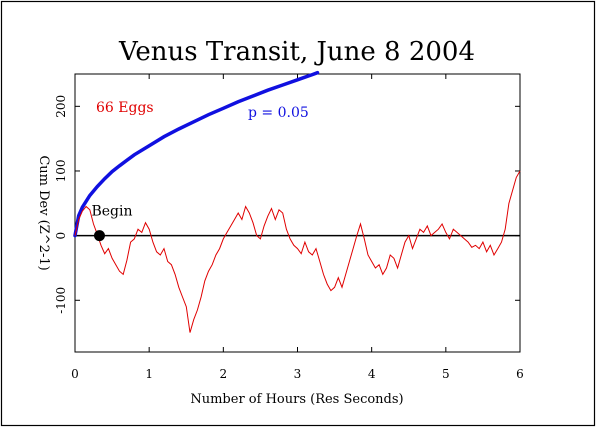 The image size is (596, 427). What do you see at coordinates (296, 52) in the screenshot?
I see `chart-title: Venus Transit, June 8 2004` at bounding box center [296, 52].